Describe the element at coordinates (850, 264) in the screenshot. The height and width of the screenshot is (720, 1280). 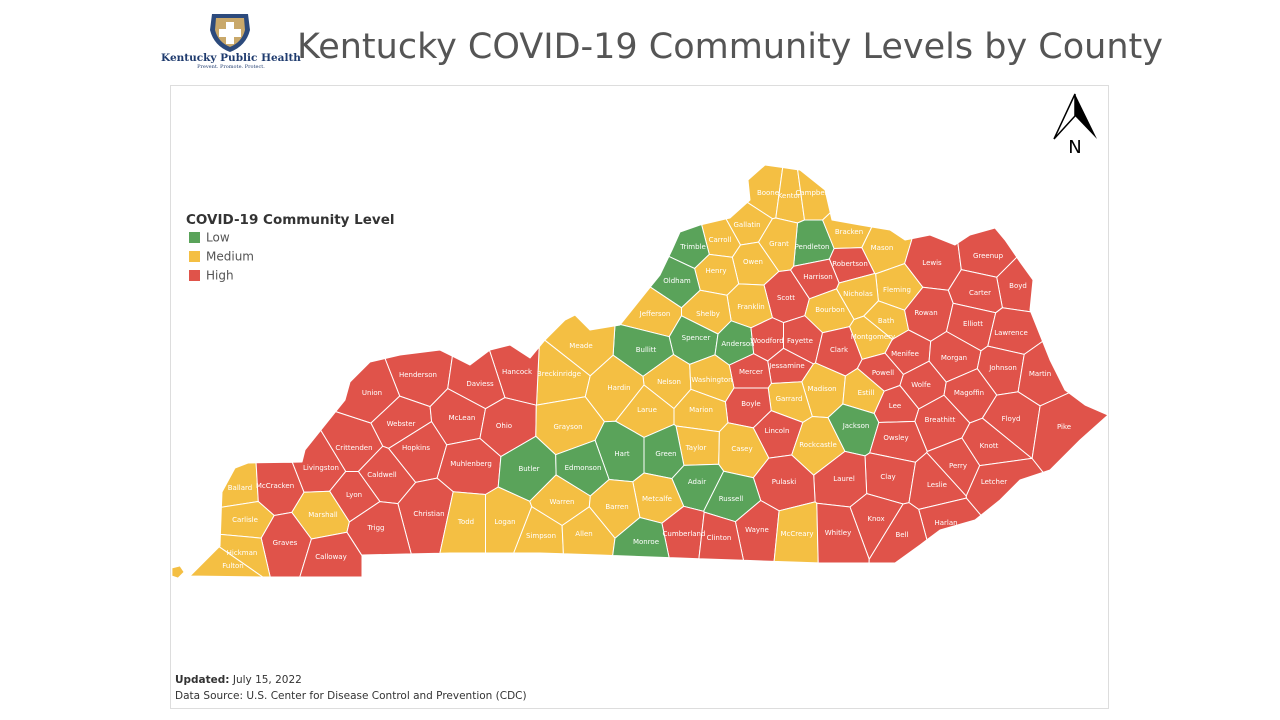
I see `county-label: Robertson` at that location.